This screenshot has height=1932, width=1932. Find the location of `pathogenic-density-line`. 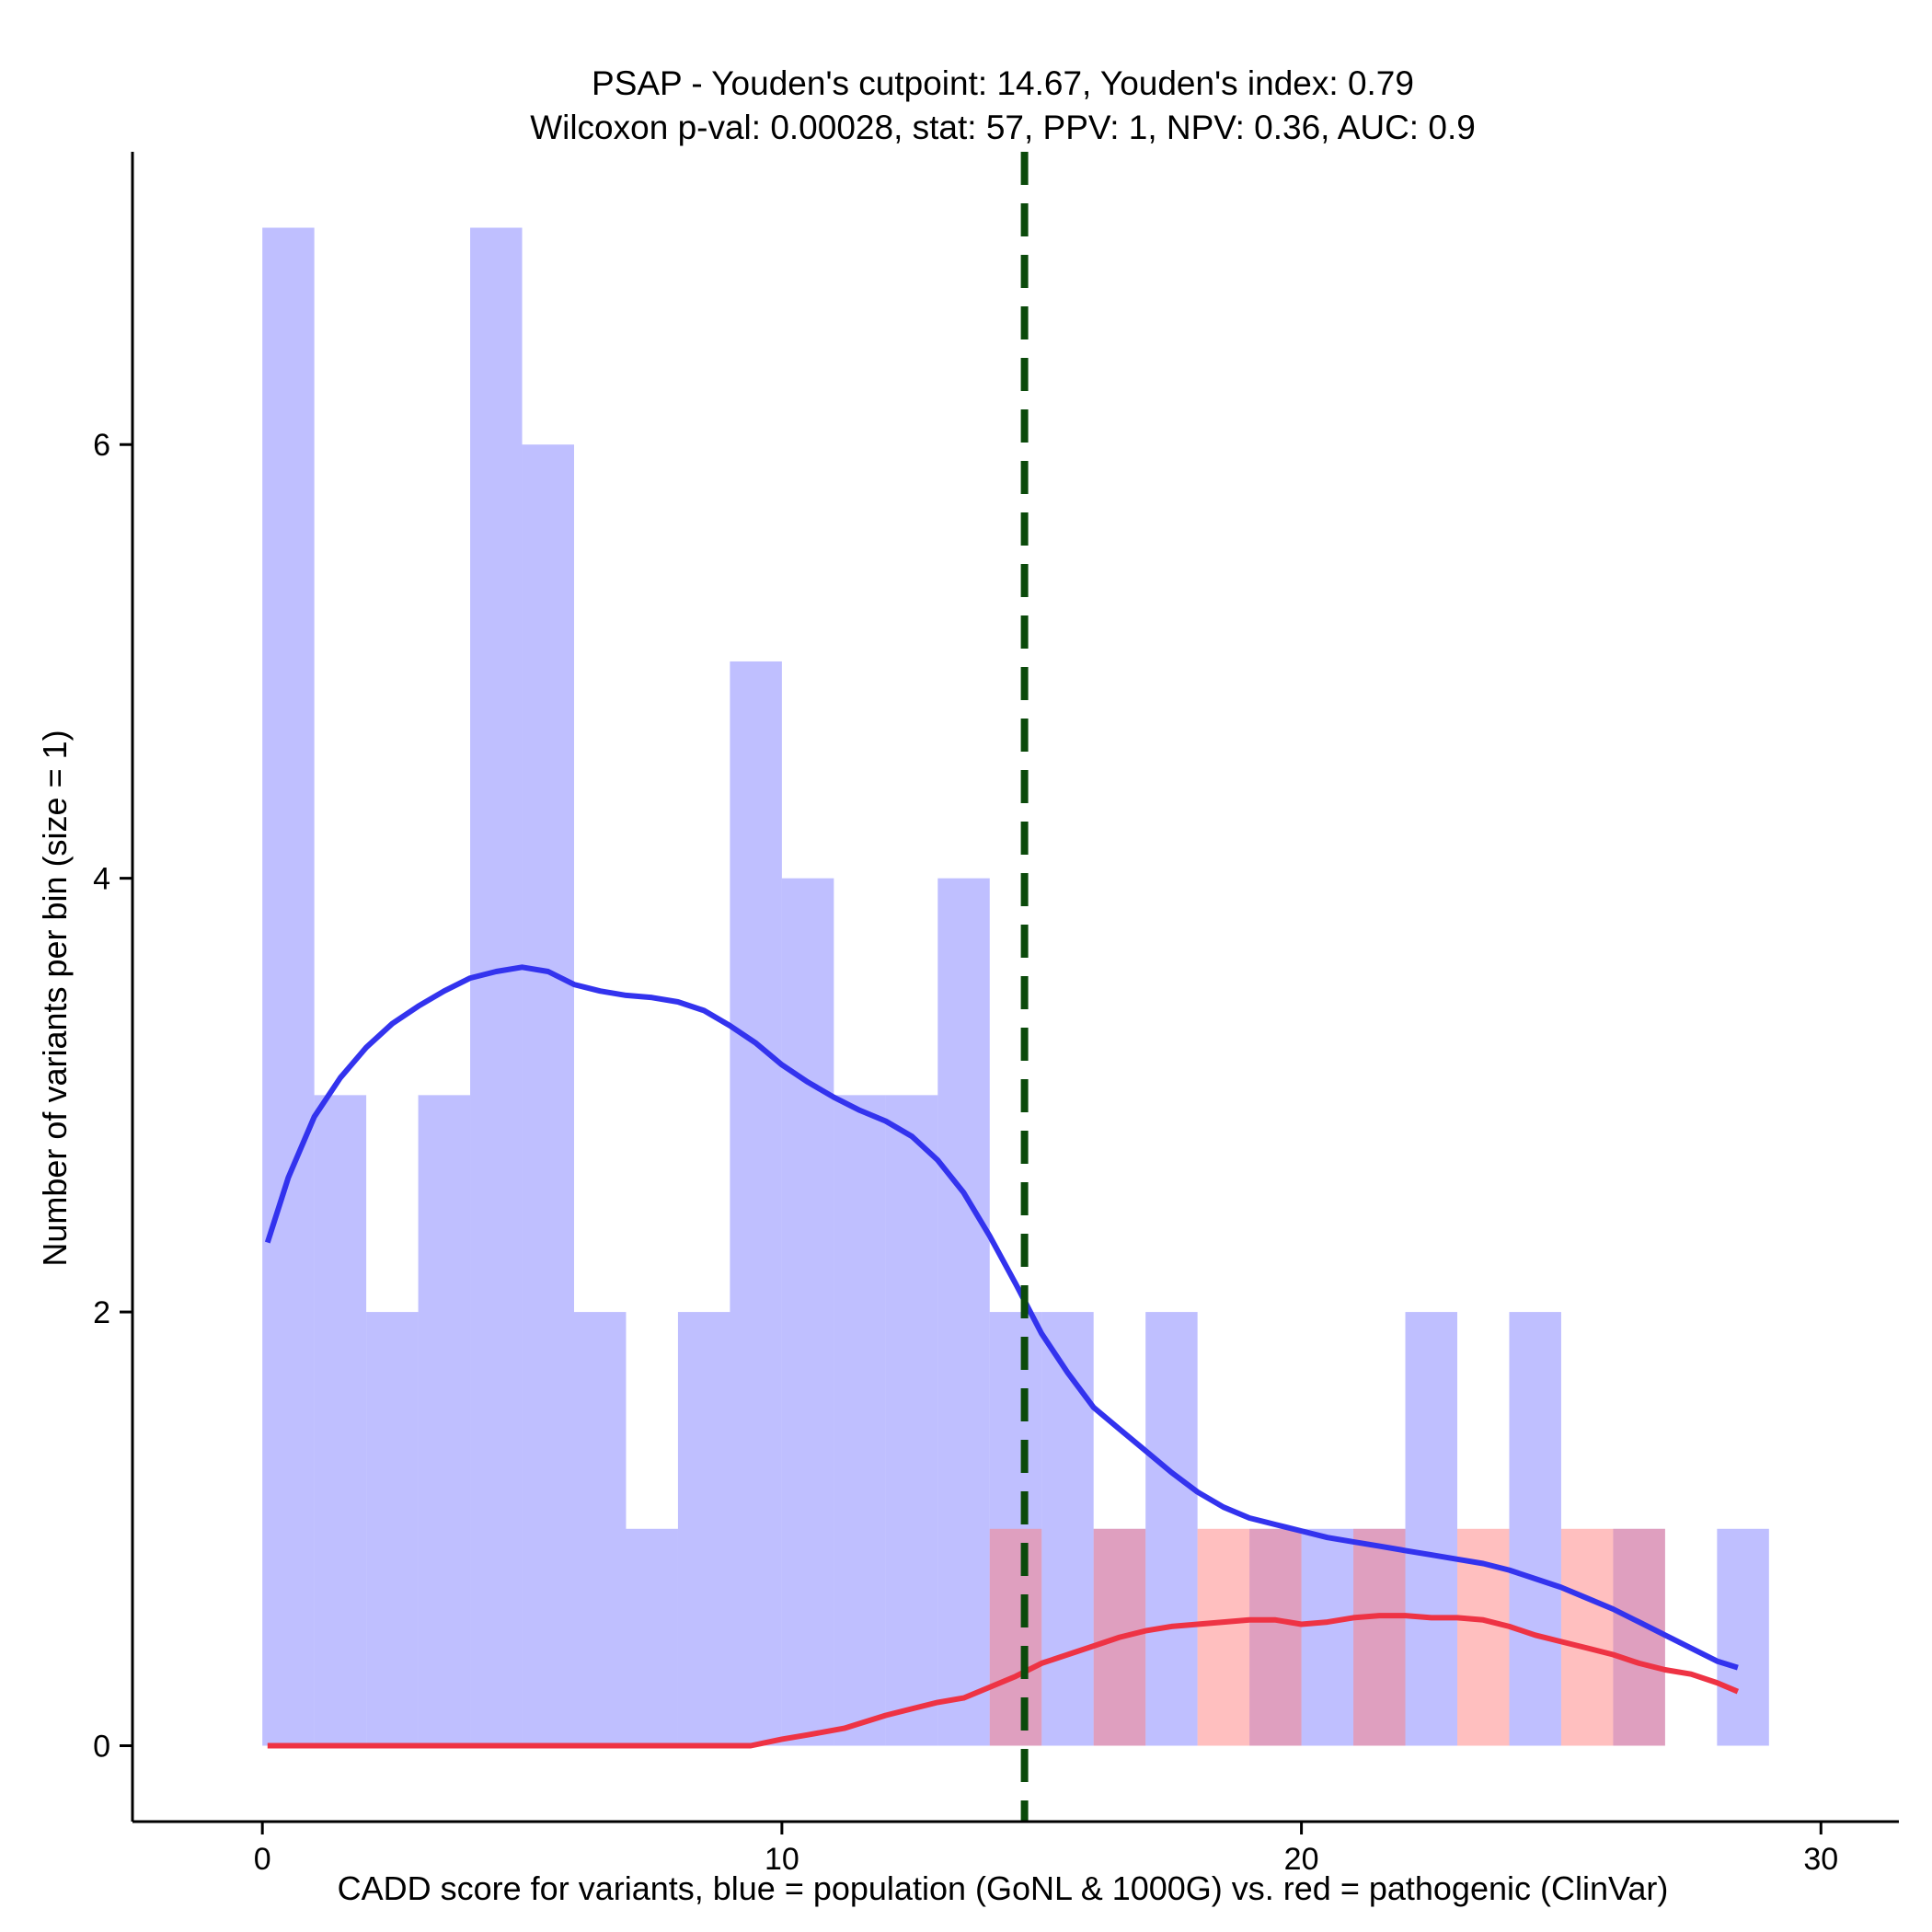

pathogenic-density-line is located at coordinates (1003, 1681).